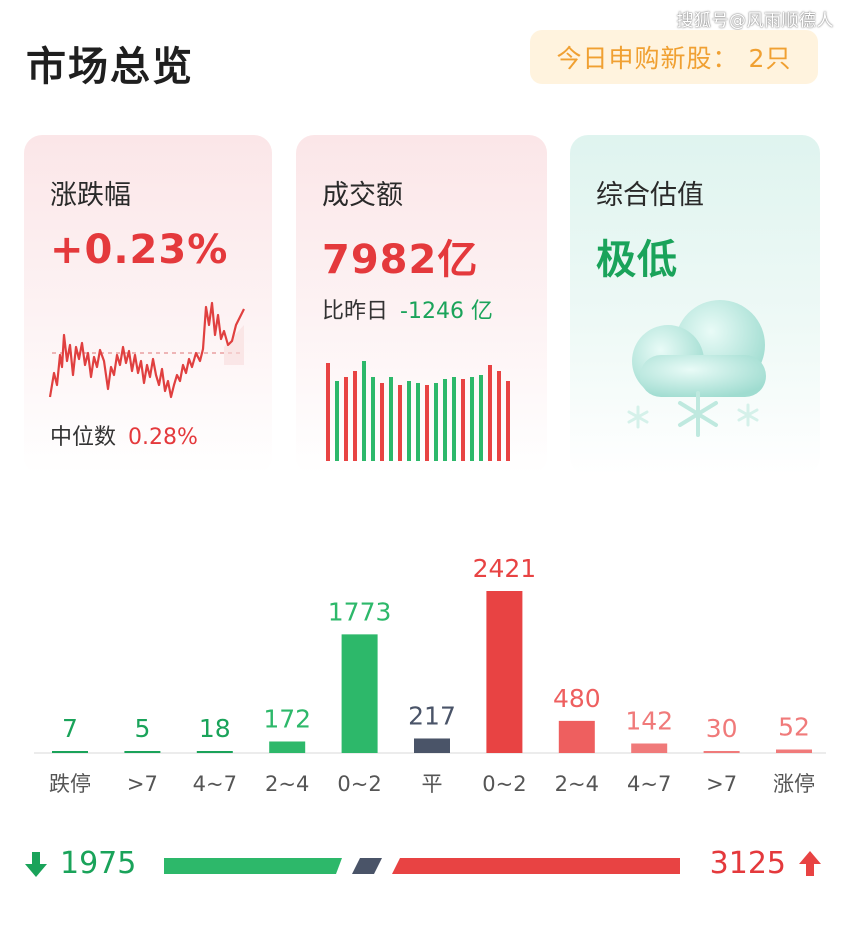 This screenshot has height=940, width=848. Describe the element at coordinates (432, 715) in the screenshot. I see `distribution-value-label: 217` at that location.